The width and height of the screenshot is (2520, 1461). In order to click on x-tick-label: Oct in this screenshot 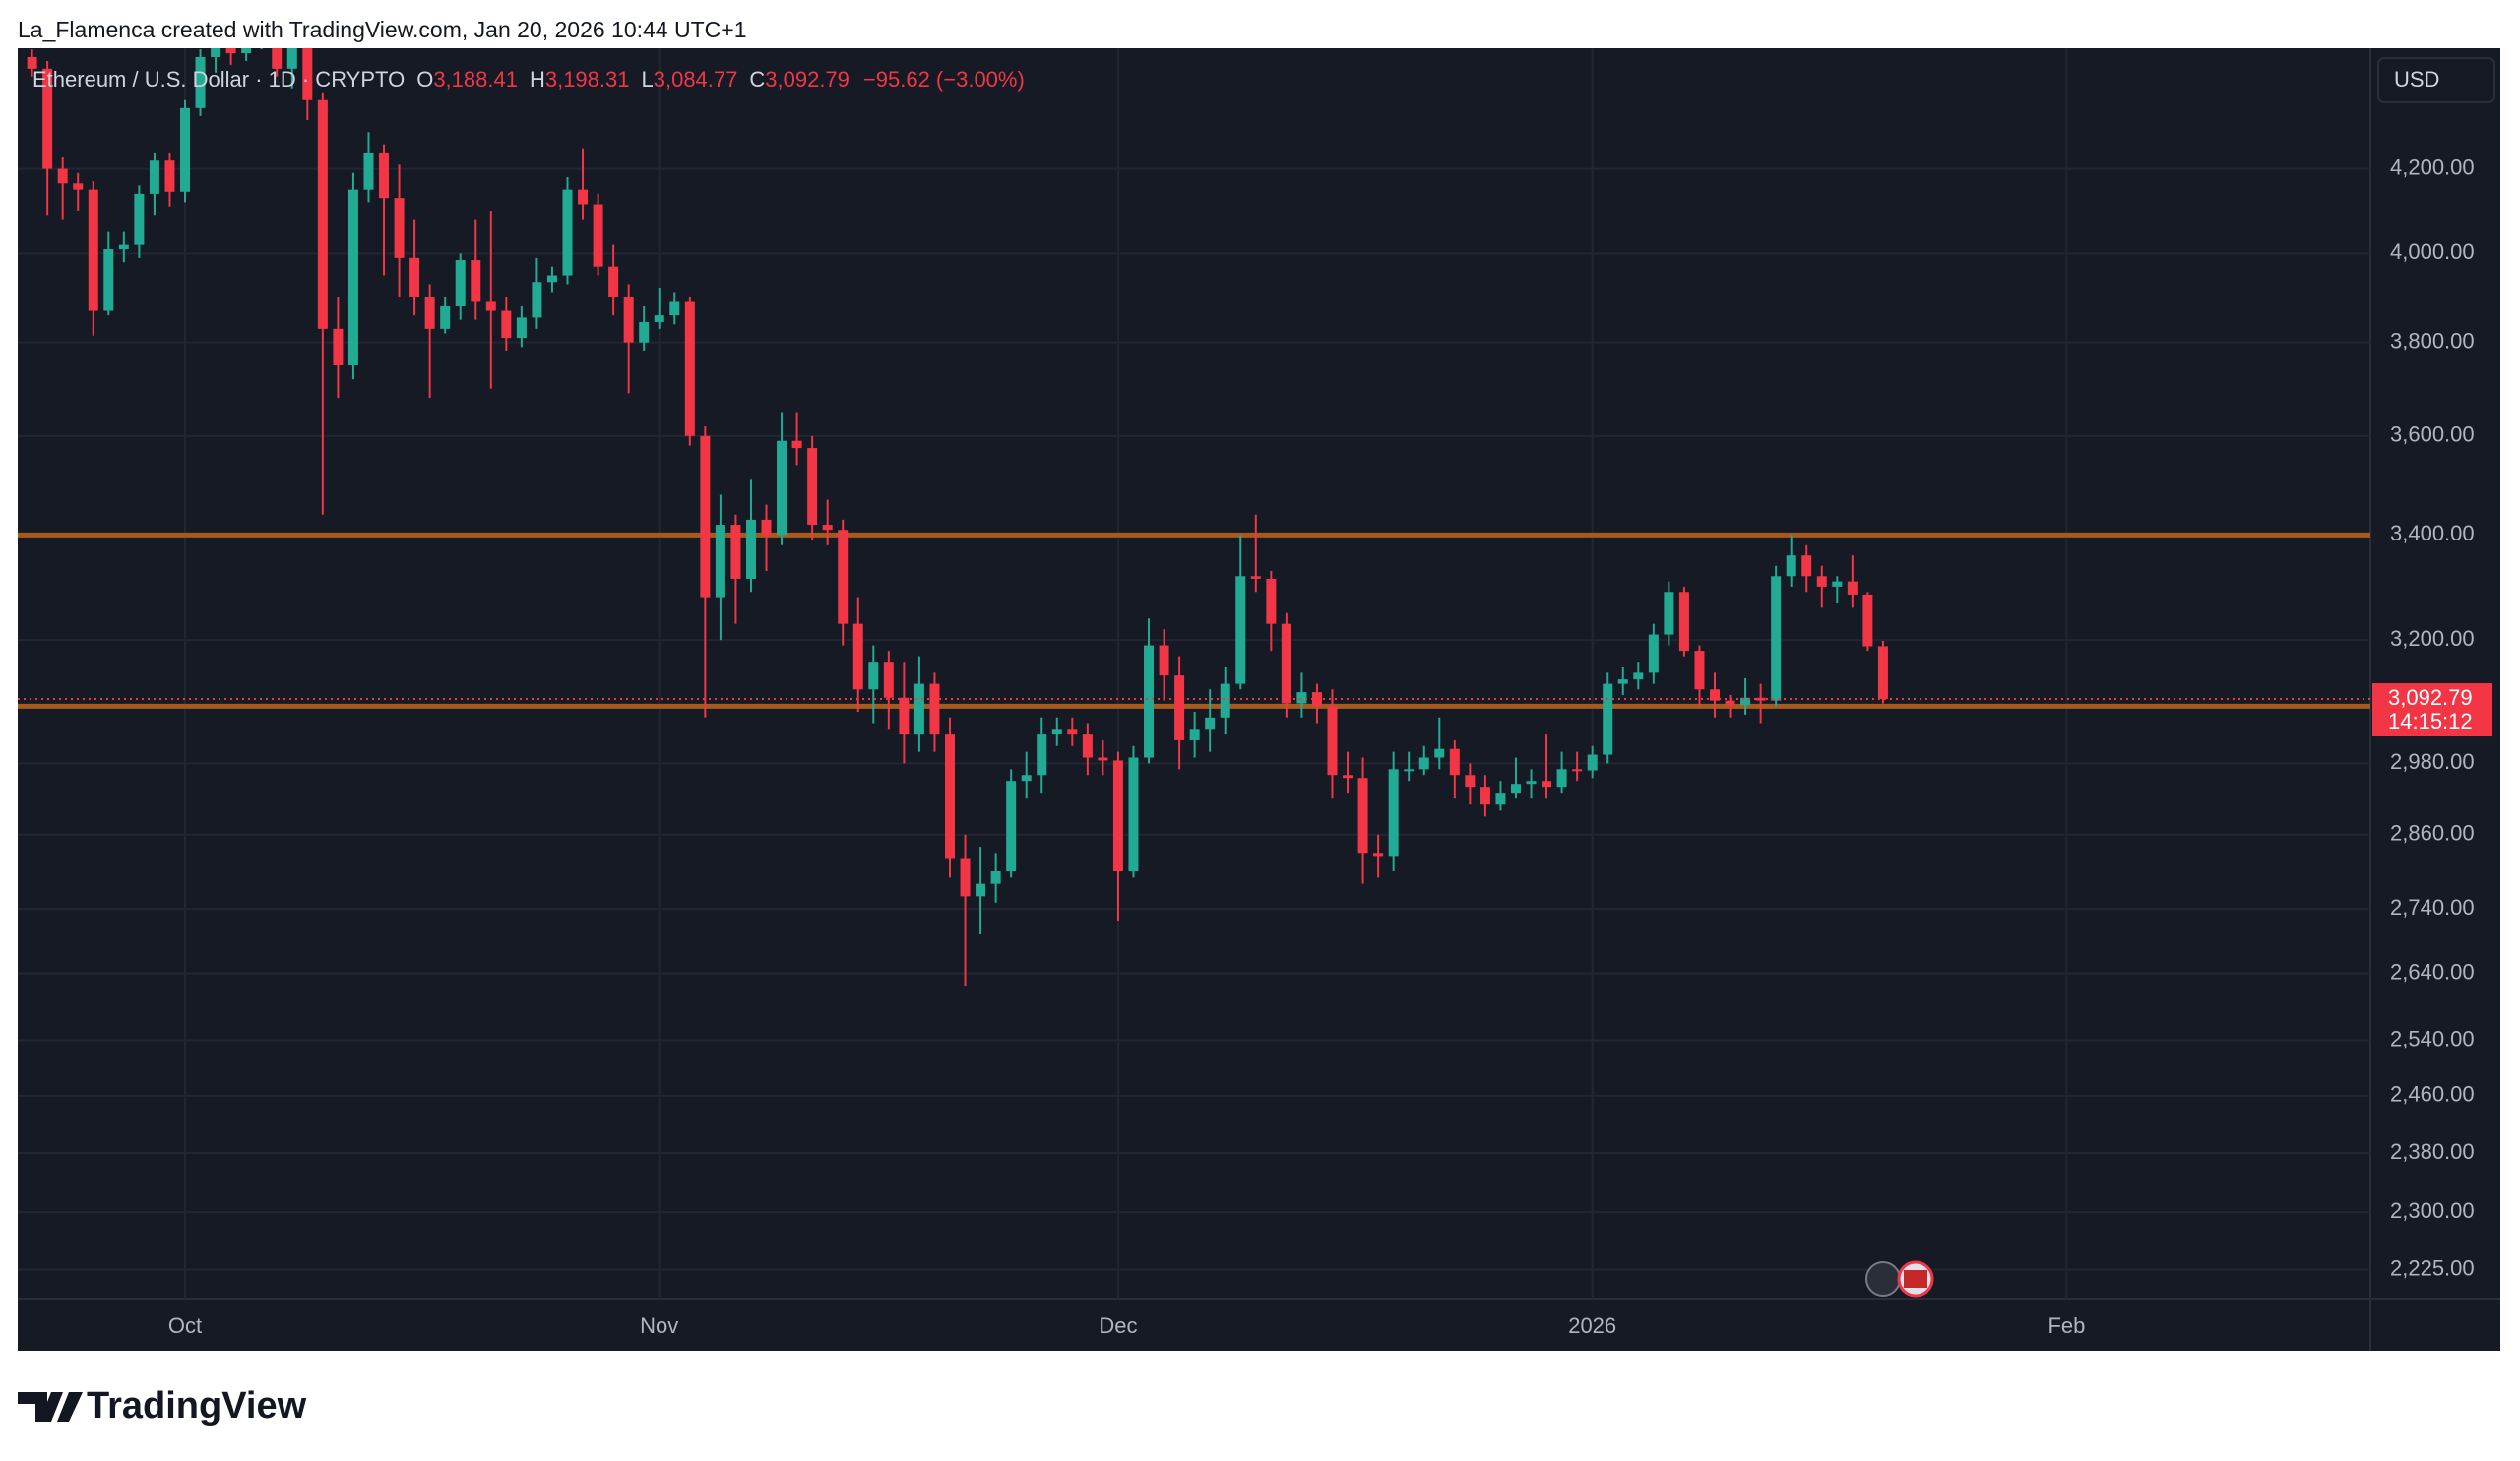, I will do `click(185, 1325)`.